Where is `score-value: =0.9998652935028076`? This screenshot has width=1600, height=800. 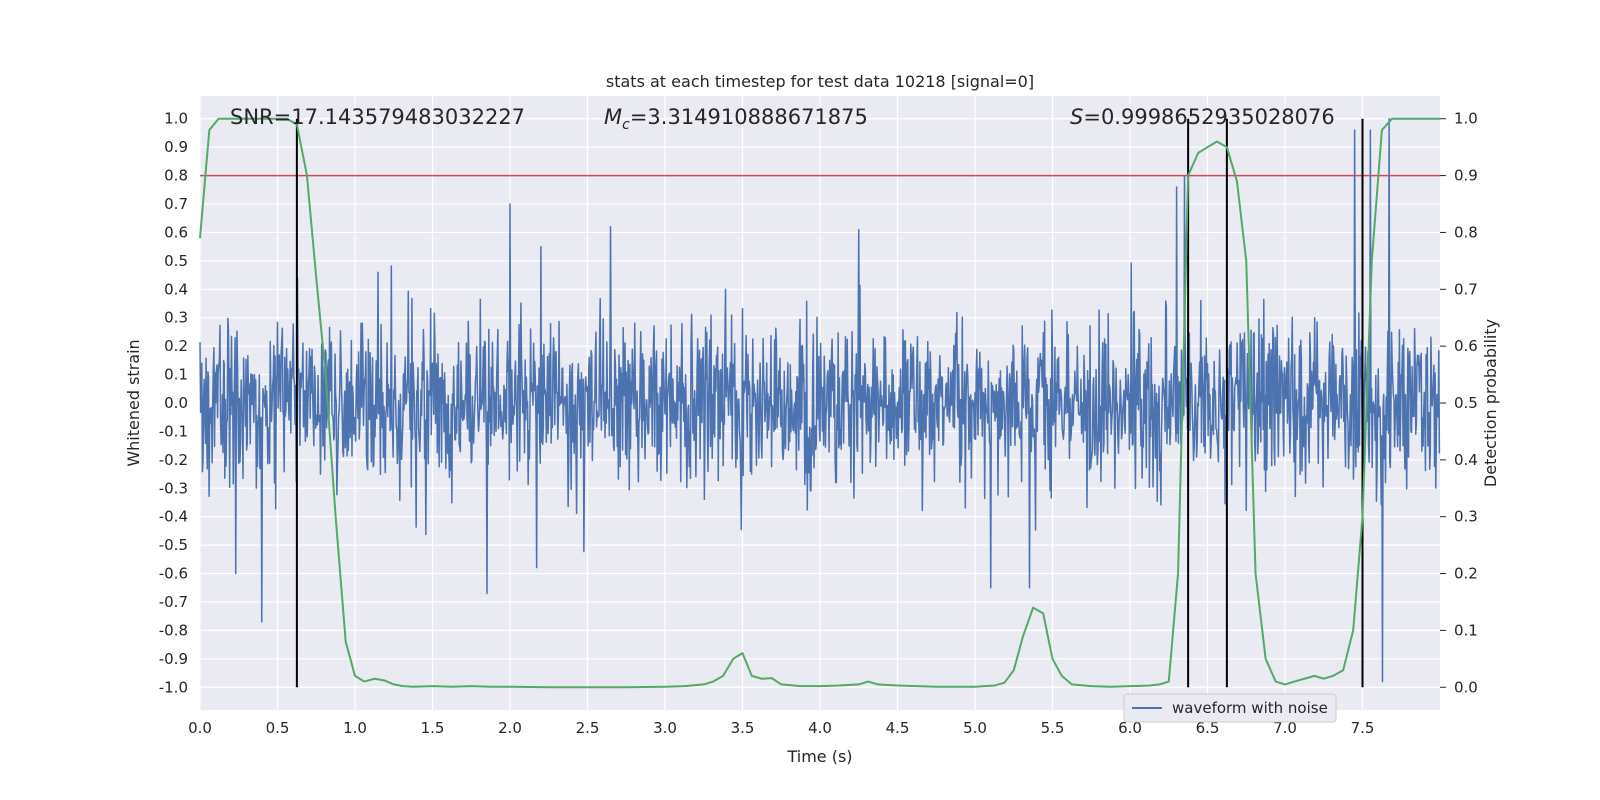
score-value: =0.9998652935028076 is located at coordinates (1208, 117).